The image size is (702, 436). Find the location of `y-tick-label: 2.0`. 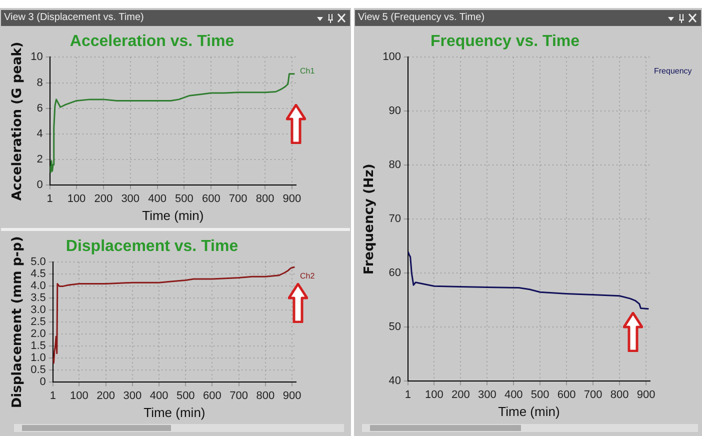

y-tick-label: 2.0 is located at coordinates (38, 334).